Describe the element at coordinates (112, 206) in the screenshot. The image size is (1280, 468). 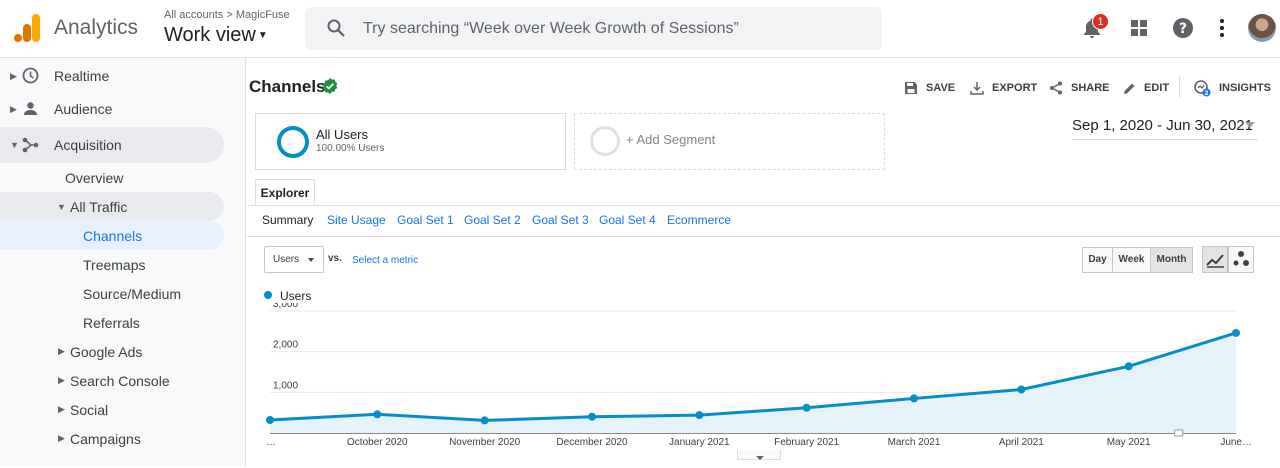
I see `sidebar-item-all-traffic: ▼ All Traffic` at that location.